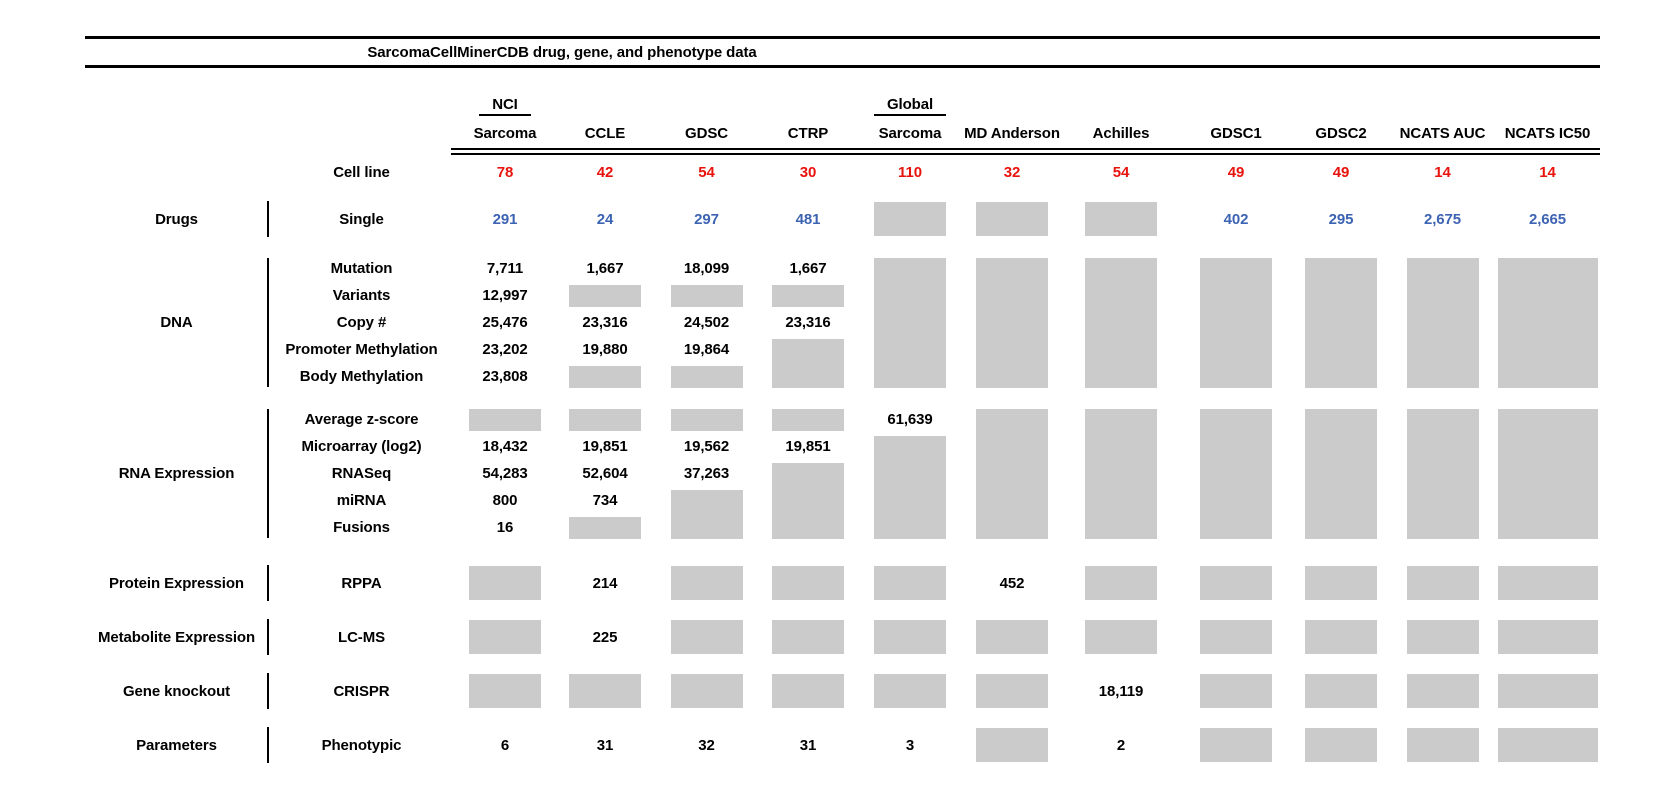  I want to click on value-cell: 452, so click(1012, 583).